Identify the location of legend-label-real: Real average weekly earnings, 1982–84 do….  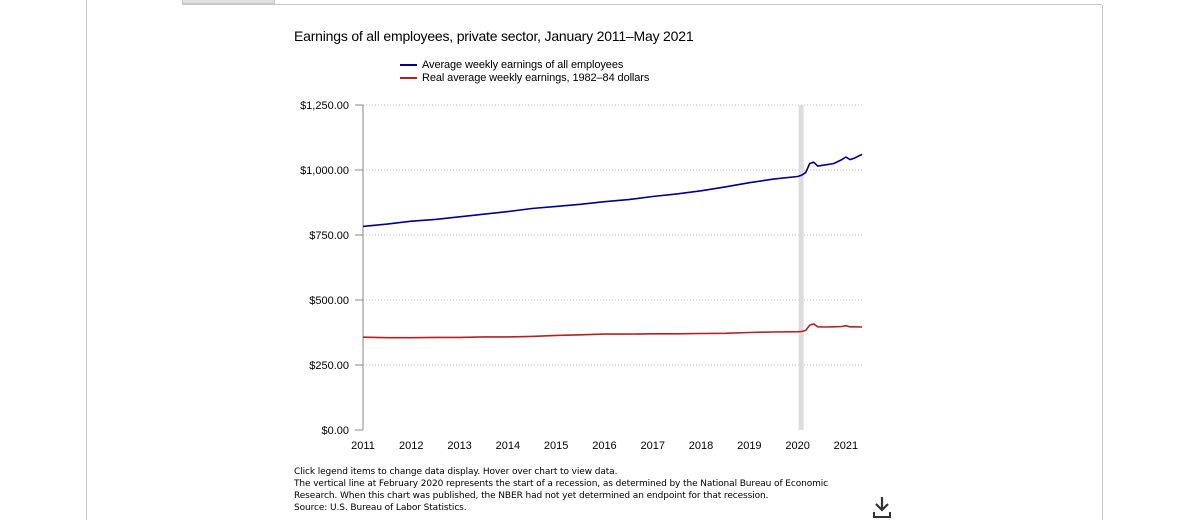
(536, 77).